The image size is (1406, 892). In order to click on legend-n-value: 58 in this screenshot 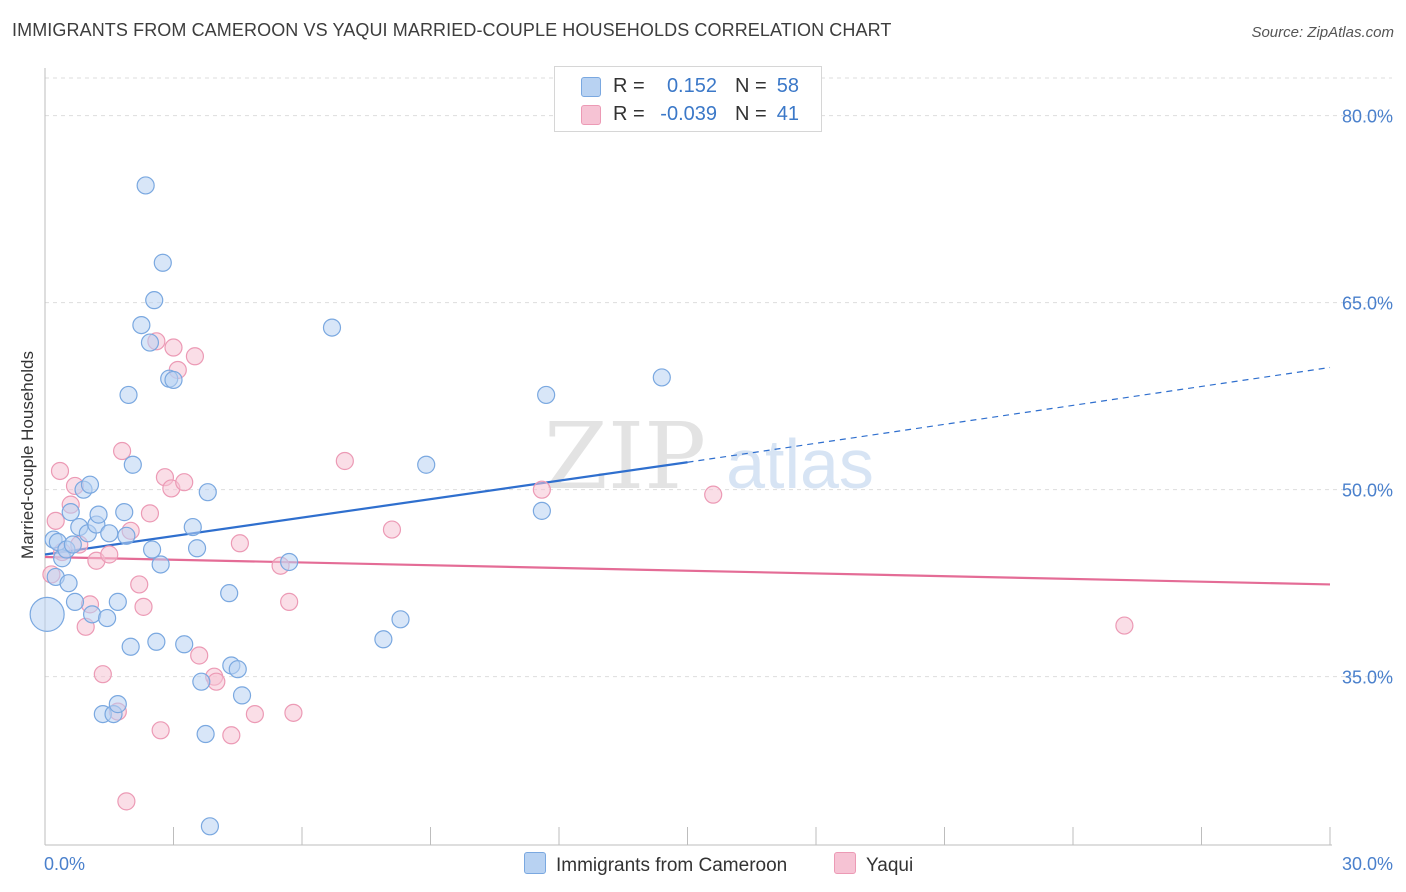, I will do `click(787, 86)`.